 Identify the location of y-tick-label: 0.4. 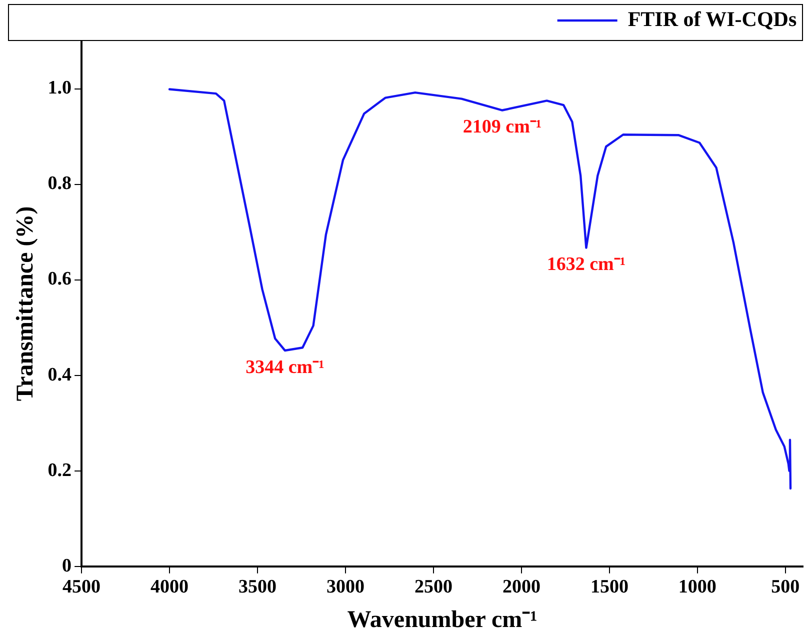
(60, 375).